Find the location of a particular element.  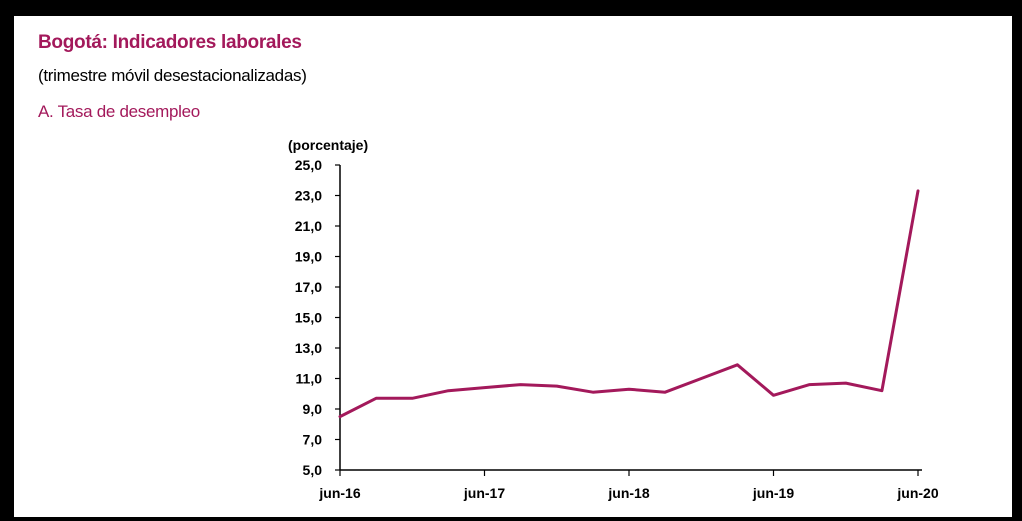

y-tick-label: 19,0 is located at coordinates (308, 257).